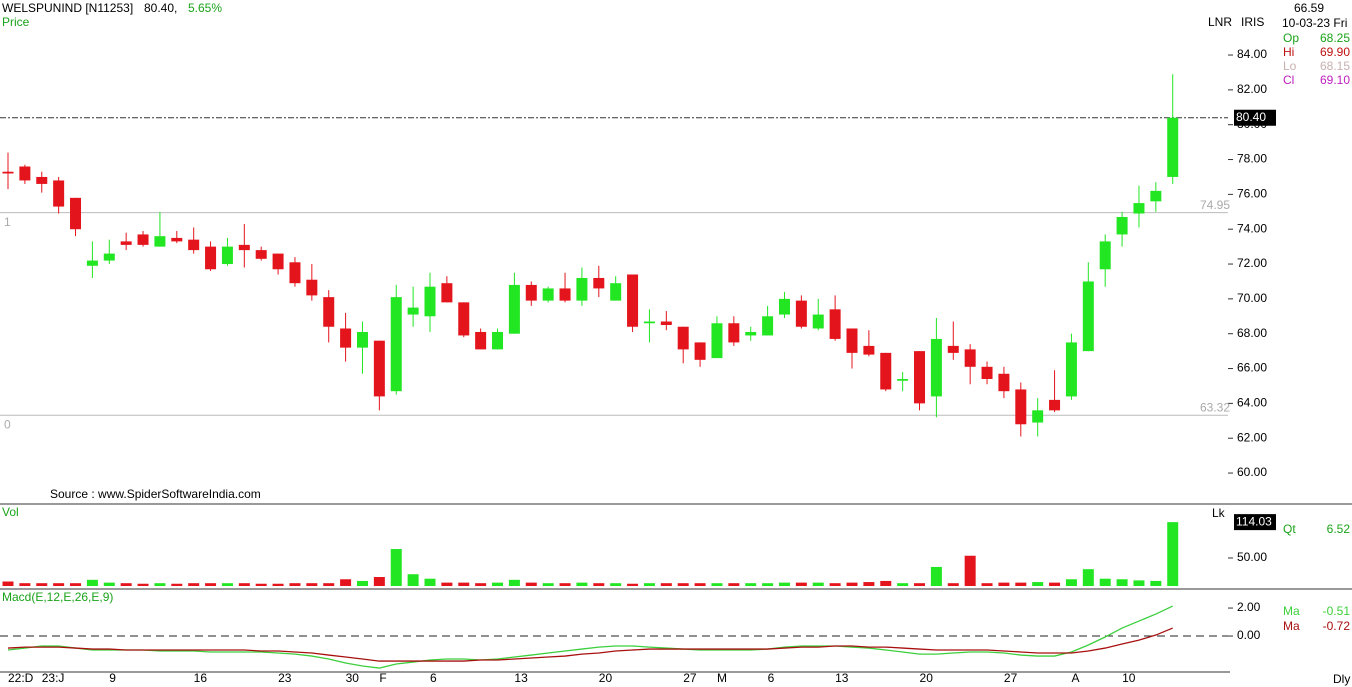 The width and height of the screenshot is (1352, 687). What do you see at coordinates (590, 637) in the screenshot?
I see `macd-line` at bounding box center [590, 637].